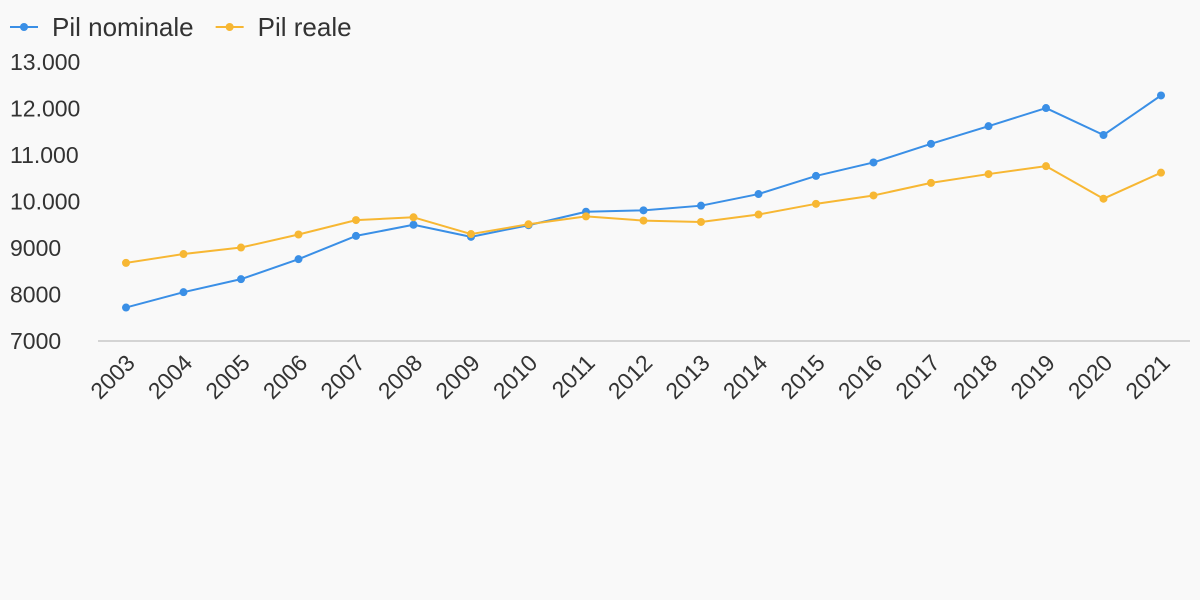 This screenshot has height=600, width=1200. What do you see at coordinates (758, 214) in the screenshot?
I see `data-point-pil-reale-2014` at bounding box center [758, 214].